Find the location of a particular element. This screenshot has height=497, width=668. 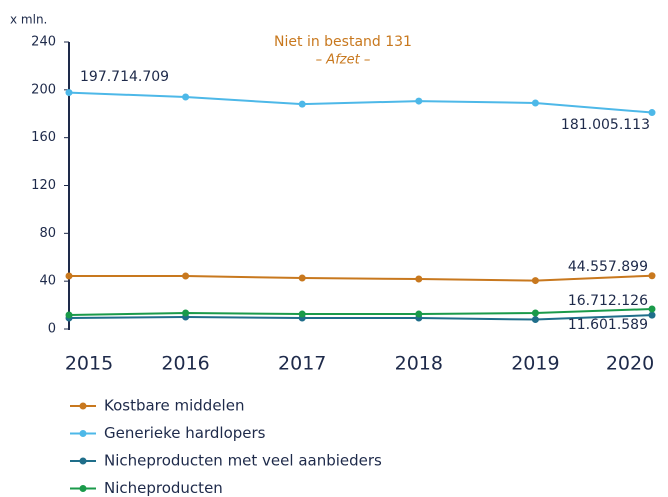

value-label: 16.712.126 is located at coordinates (608, 301).